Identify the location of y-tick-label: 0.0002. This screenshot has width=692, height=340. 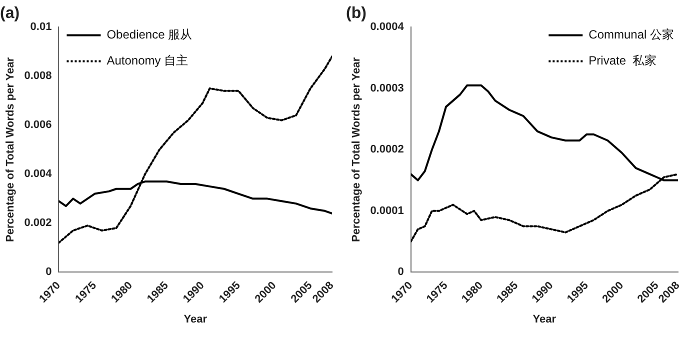
(387, 150).